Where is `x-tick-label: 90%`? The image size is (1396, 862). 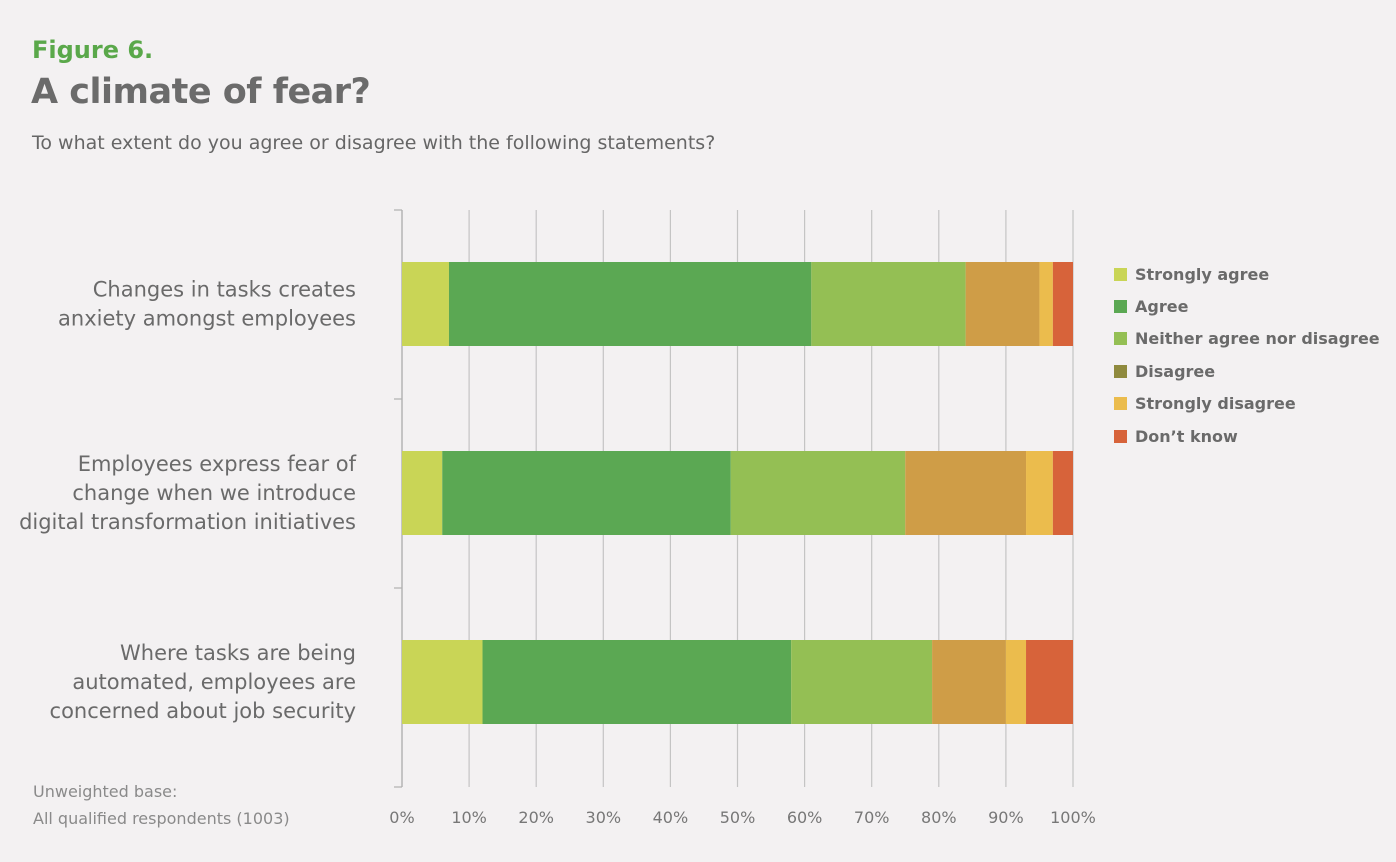
x-tick-label: 90% is located at coordinates (1006, 817).